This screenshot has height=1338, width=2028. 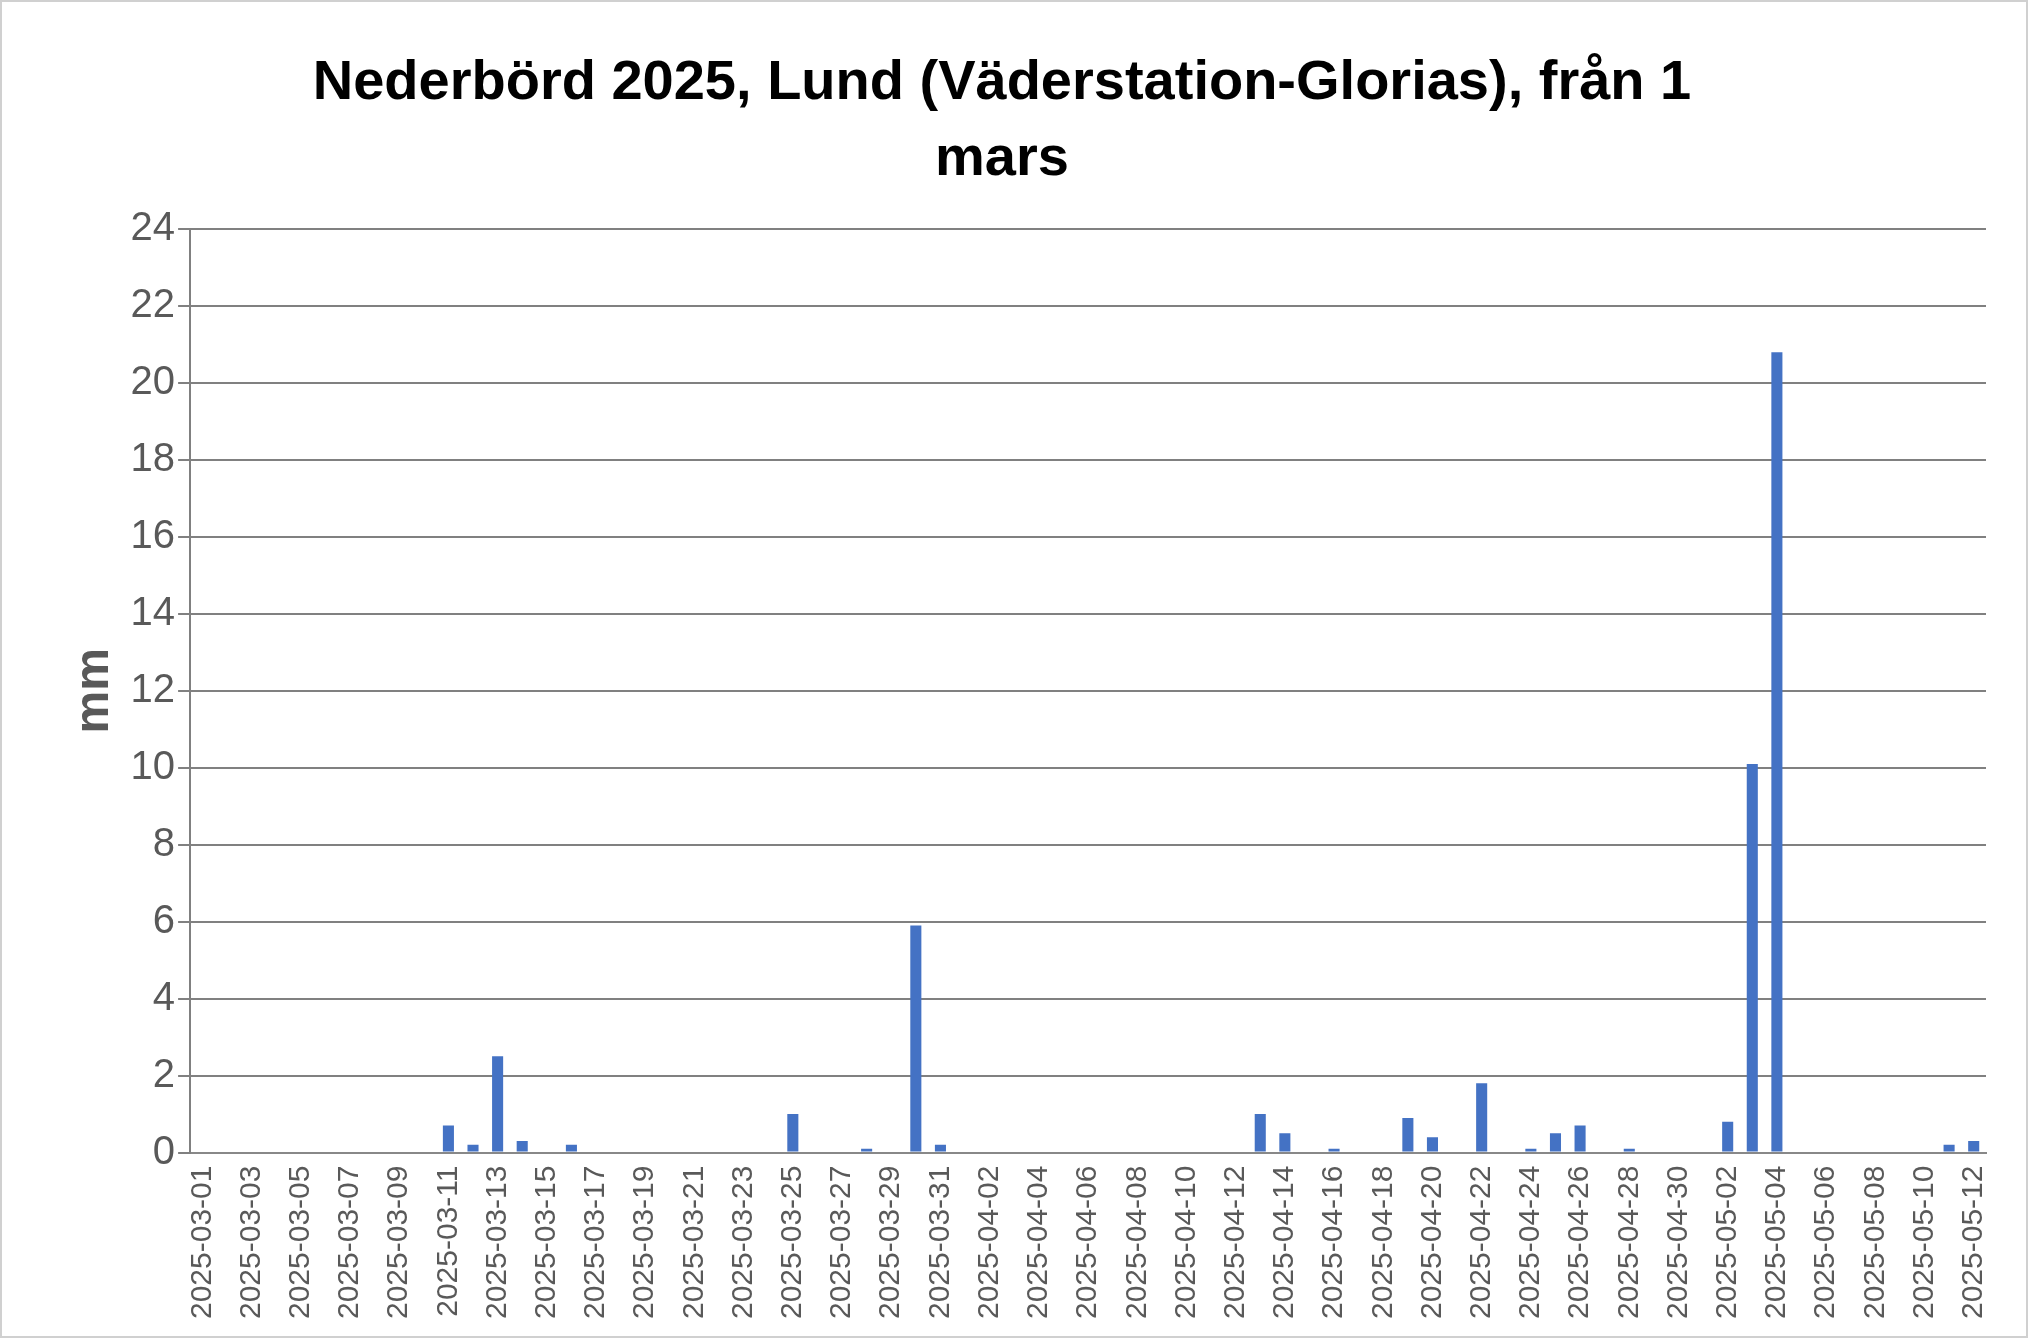 I want to click on x-tick-label: 2025-04-26, so click(x=1578, y=1242).